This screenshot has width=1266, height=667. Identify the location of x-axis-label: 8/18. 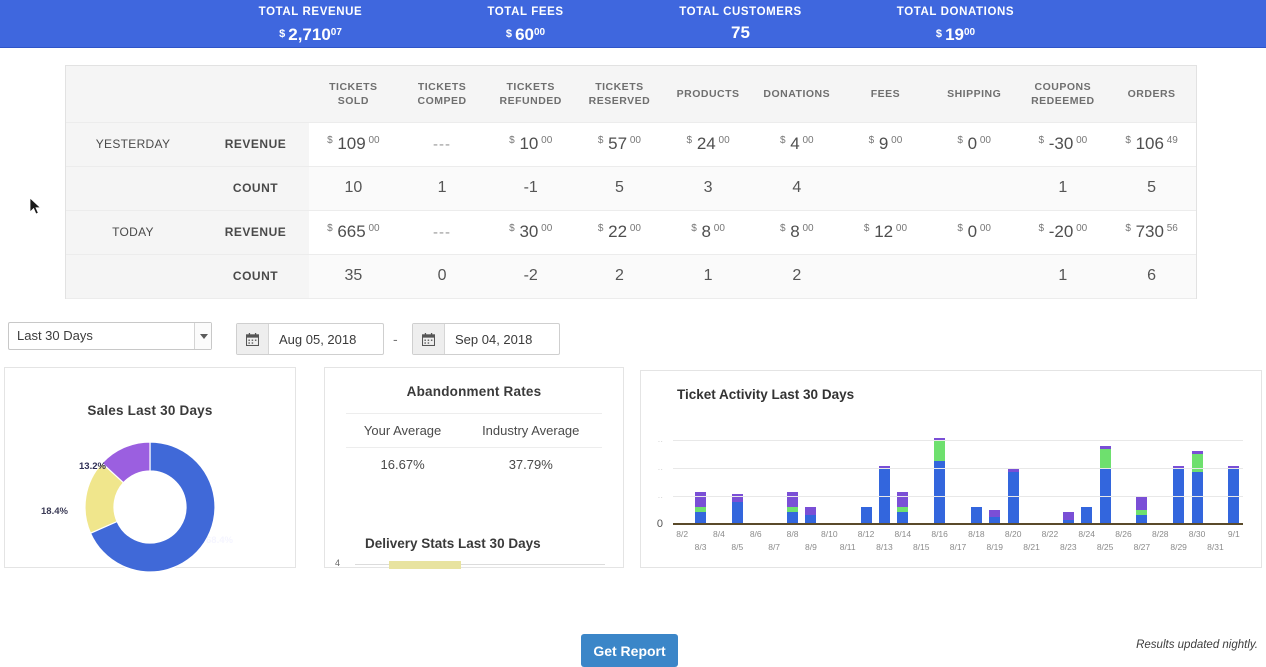
(976, 534).